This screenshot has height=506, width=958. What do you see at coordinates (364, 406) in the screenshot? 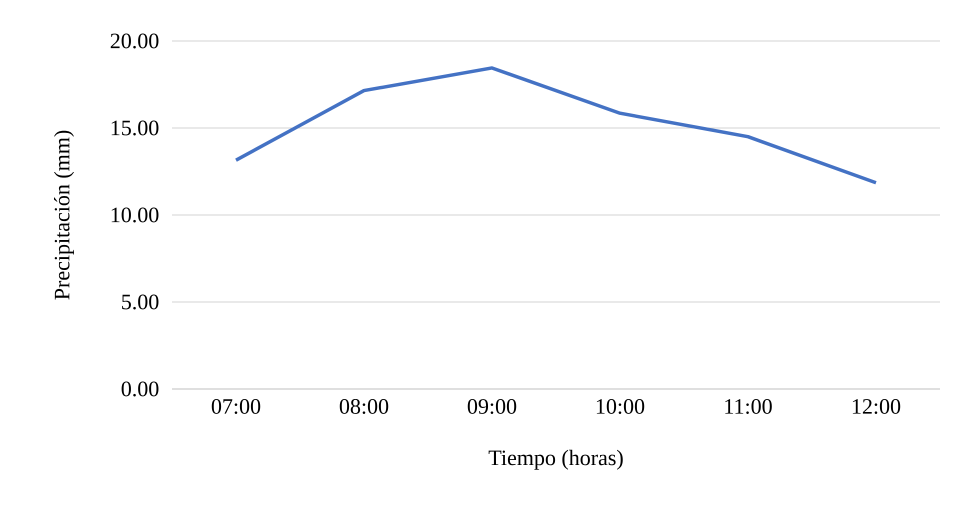
I see `x-tick-label: 08:00` at bounding box center [364, 406].